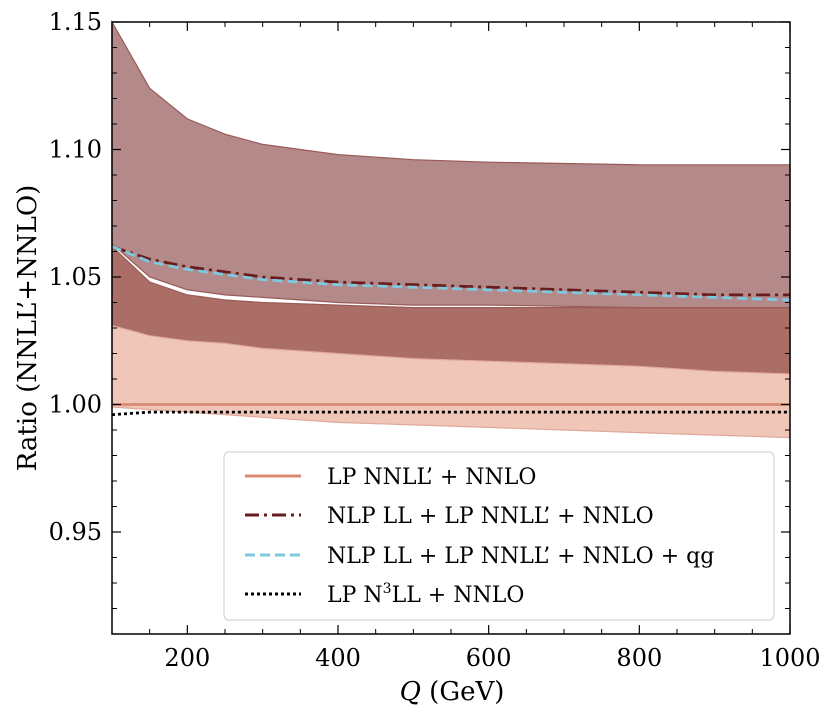 The height and width of the screenshot is (723, 831). What do you see at coordinates (355, 595) in the screenshot?
I see `legend-label-lp-n3ll-pre: LP N` at bounding box center [355, 595].